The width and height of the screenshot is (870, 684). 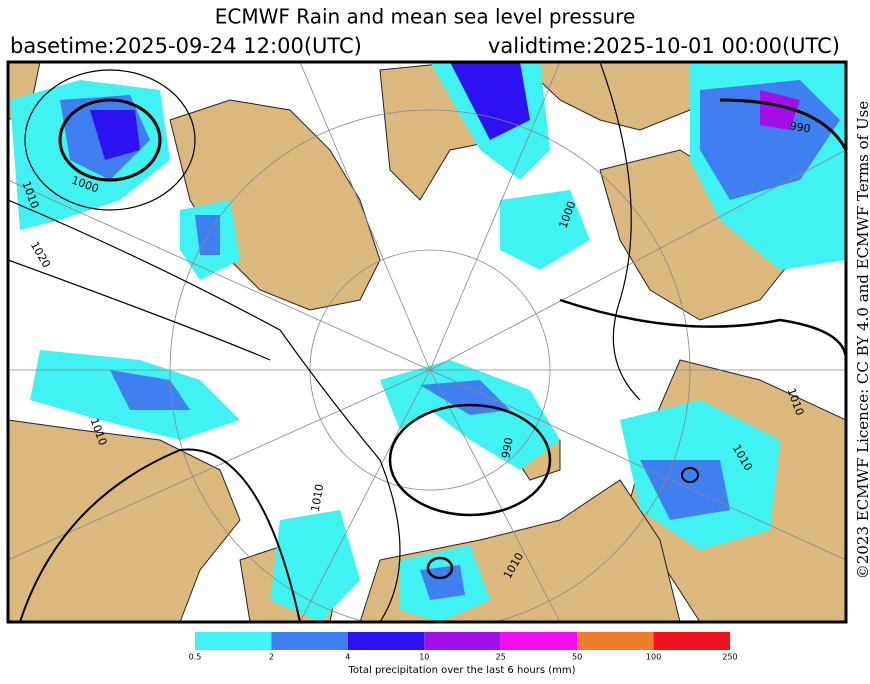 What do you see at coordinates (425, 17) in the screenshot?
I see `title: ECMWF Rain and mean sea level pressure` at bounding box center [425, 17].